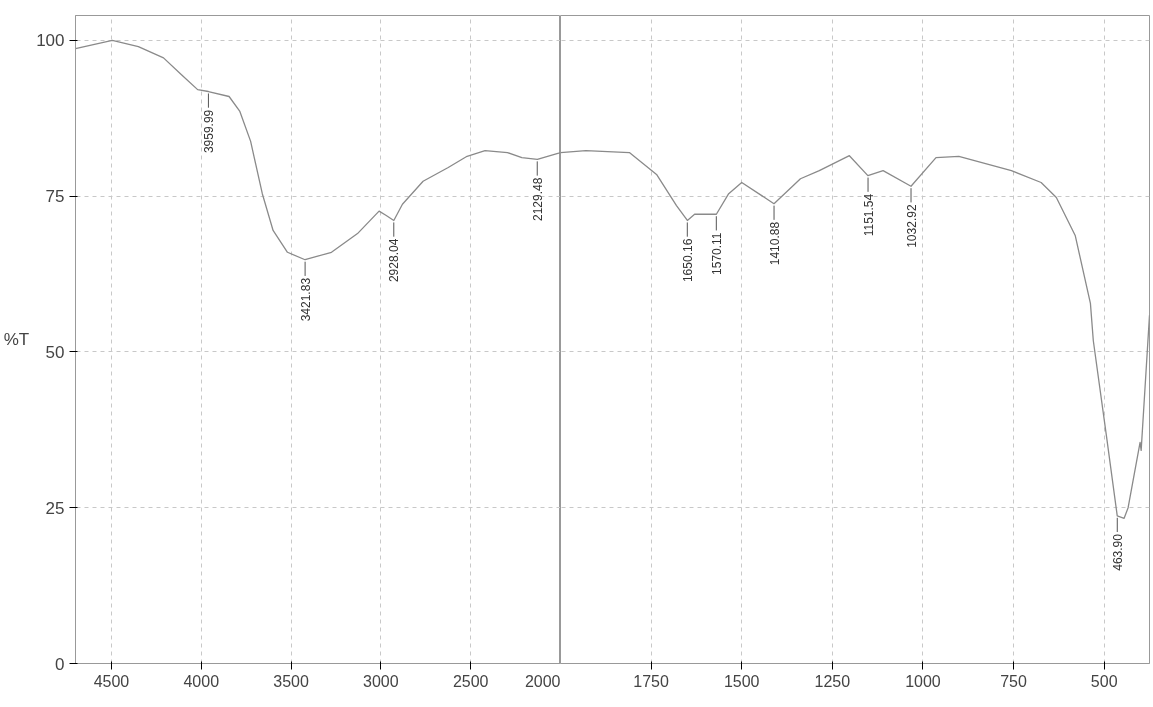  I want to click on annotation: 1410.88, so click(774, 243).